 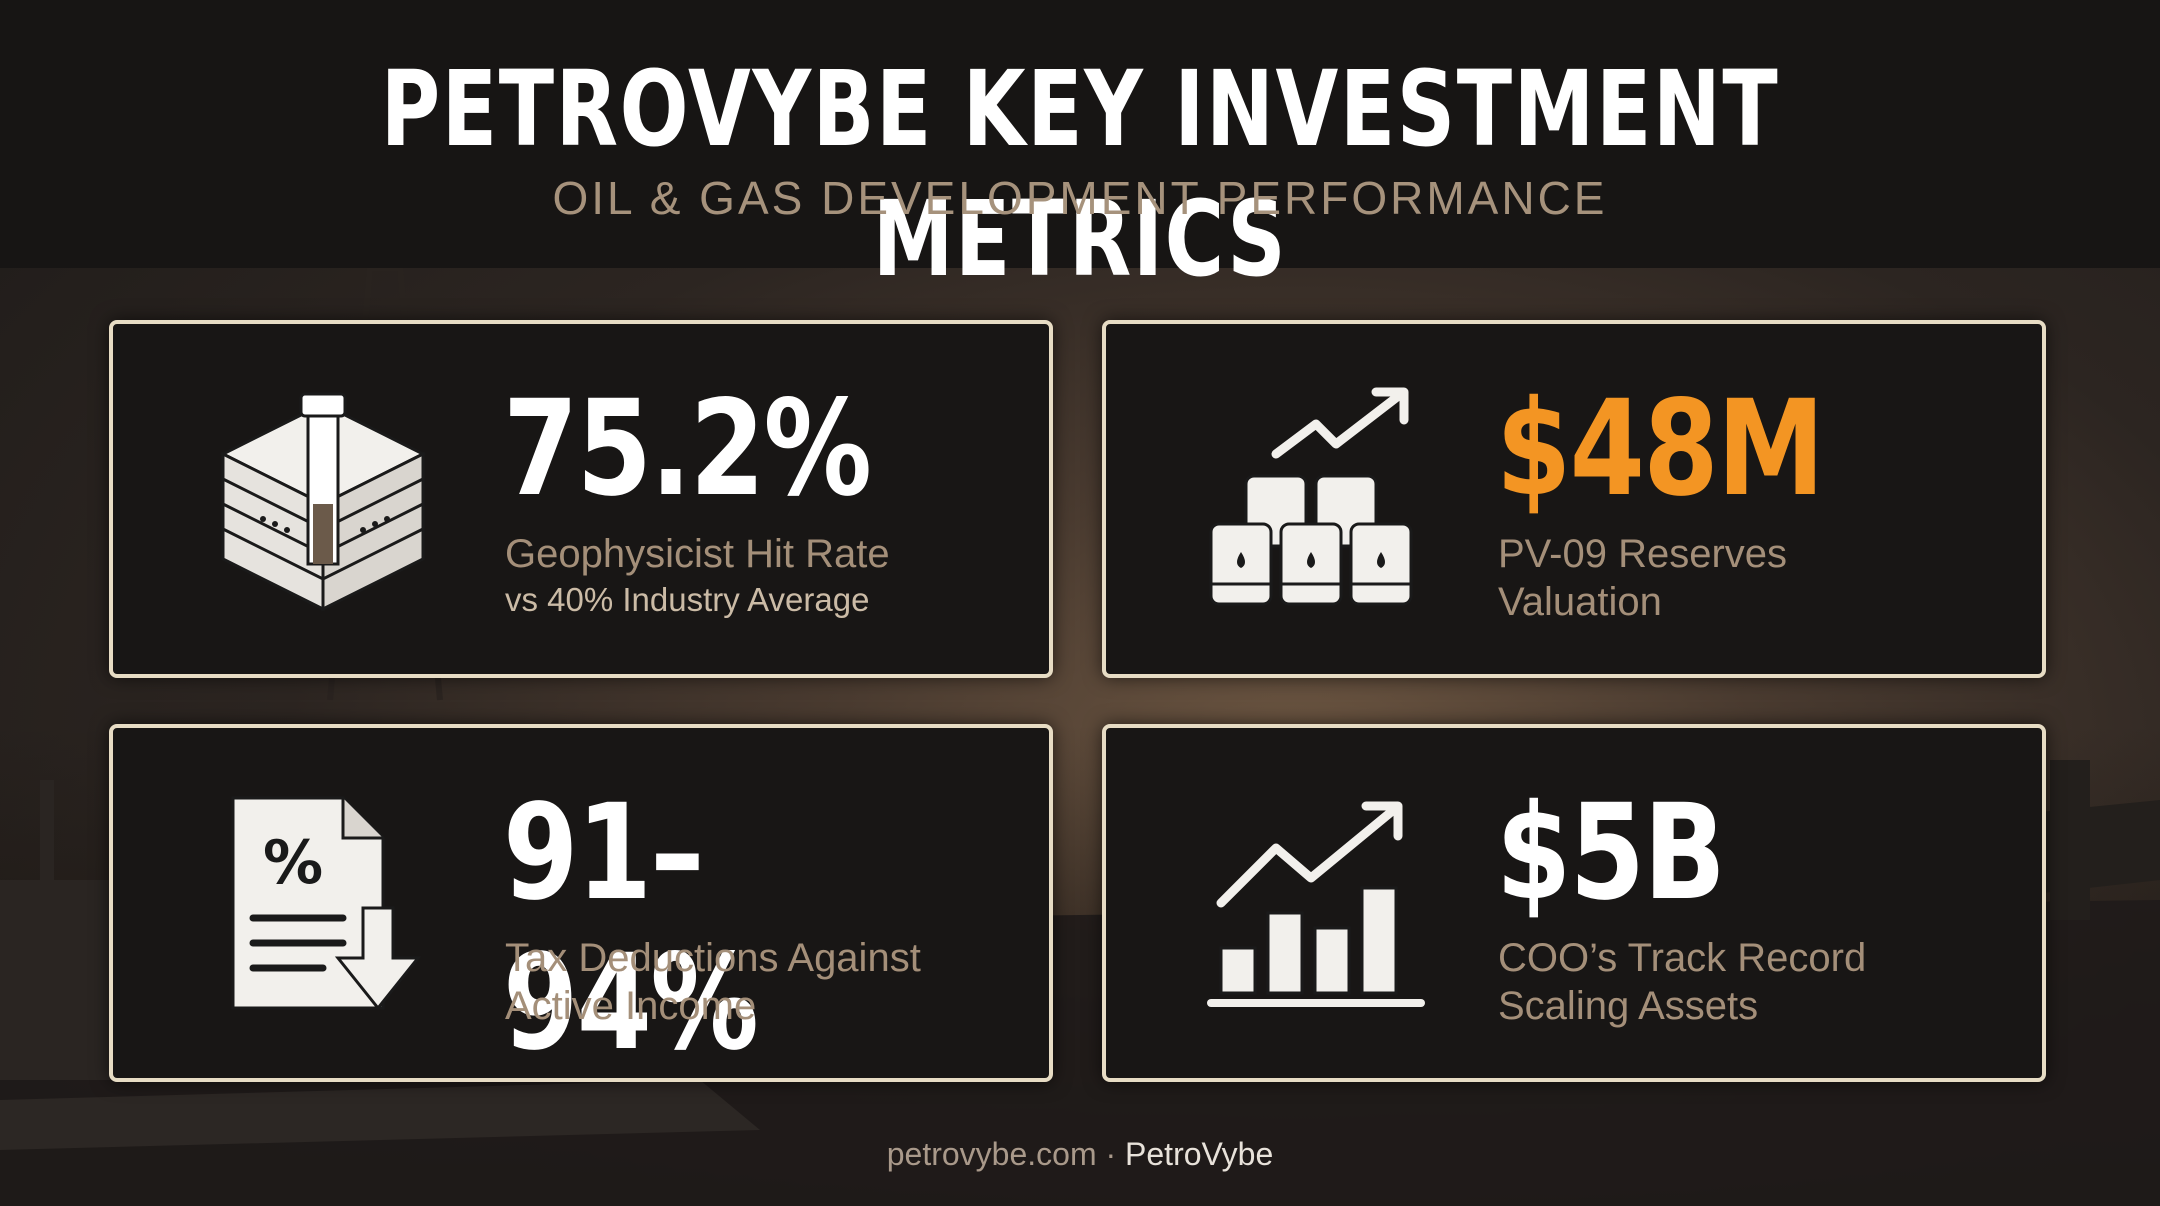 I want to click on footer-site-link: petrovybe.com, so click(x=991, y=1154).